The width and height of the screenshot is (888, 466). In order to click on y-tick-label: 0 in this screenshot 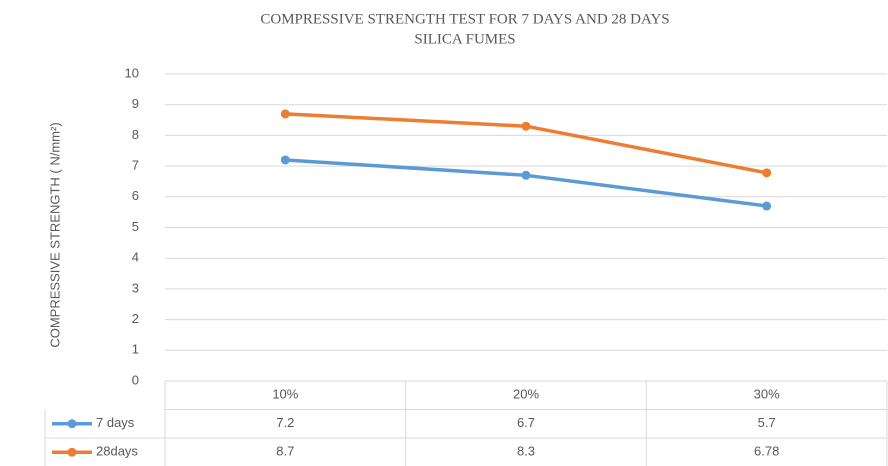, I will do `click(135, 379)`.